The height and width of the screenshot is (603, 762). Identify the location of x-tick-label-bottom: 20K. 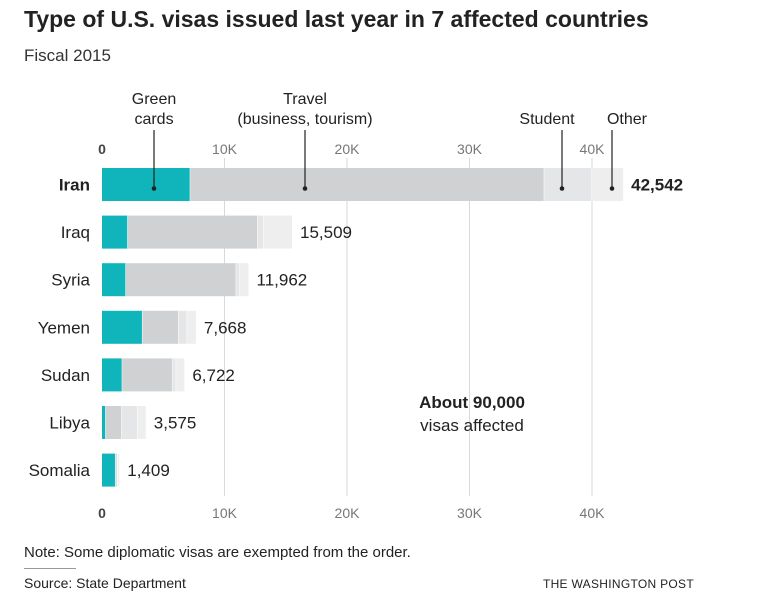
(348, 513).